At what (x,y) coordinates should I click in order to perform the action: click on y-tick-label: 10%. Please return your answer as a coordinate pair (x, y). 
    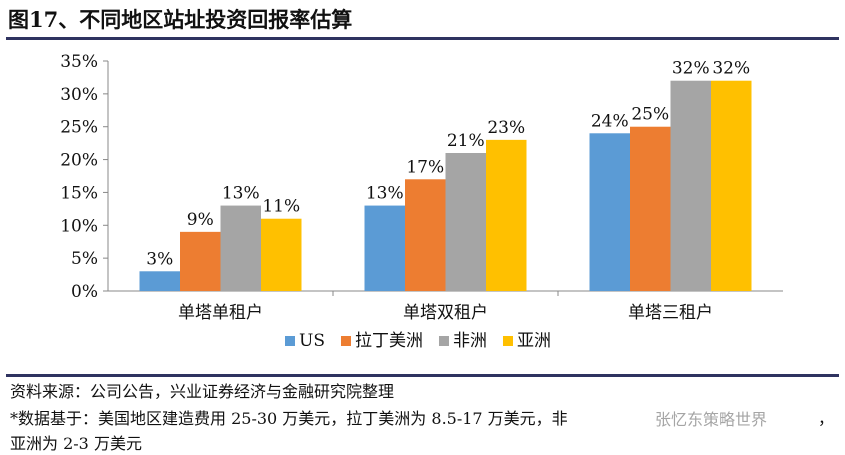
    Looking at the image, I should click on (79, 226).